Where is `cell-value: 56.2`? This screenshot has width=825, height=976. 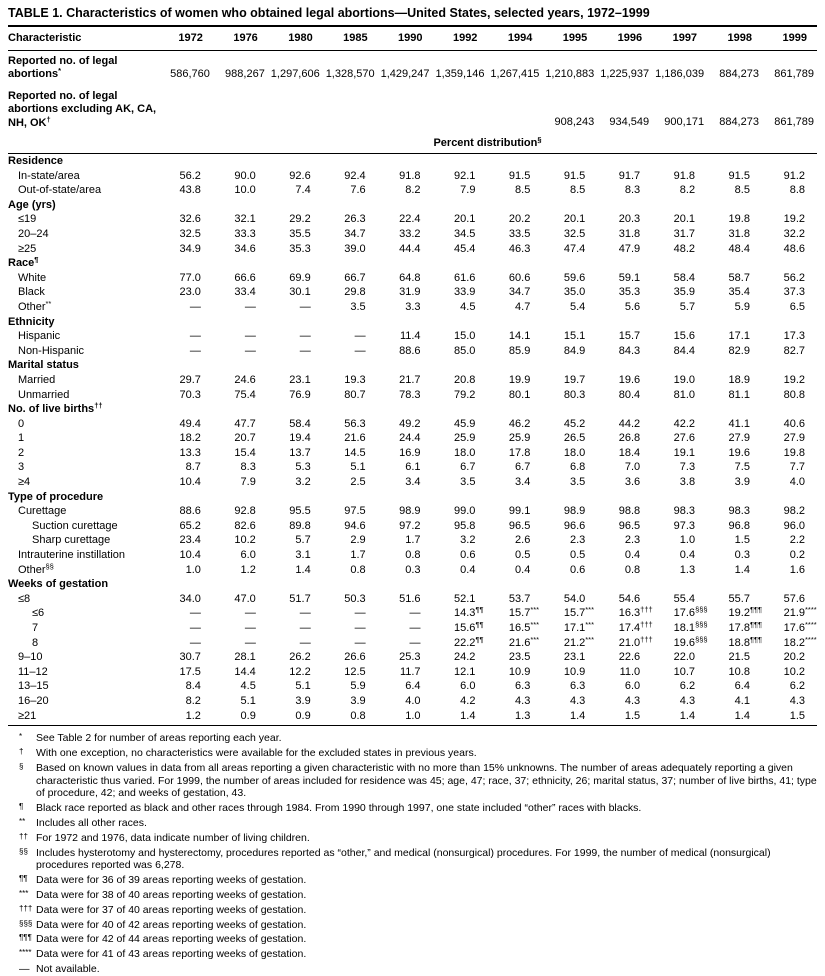
cell-value: 56.2 is located at coordinates (794, 277).